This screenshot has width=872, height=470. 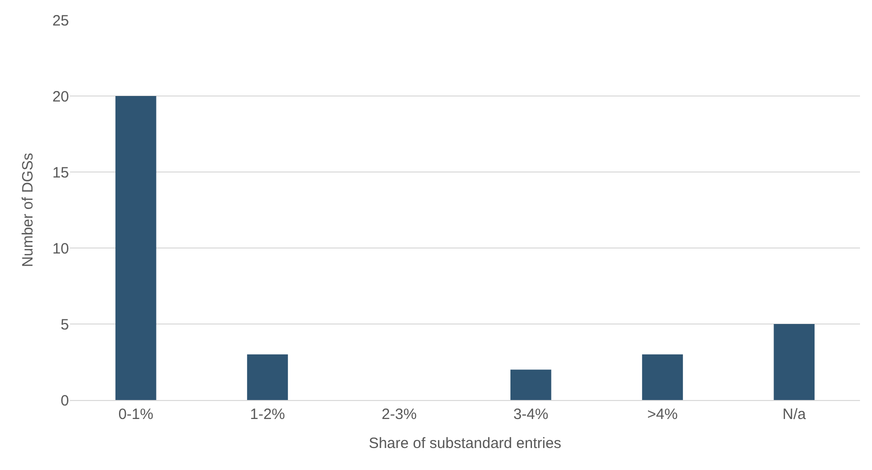 I want to click on y-tick-label: 25, so click(x=60, y=21).